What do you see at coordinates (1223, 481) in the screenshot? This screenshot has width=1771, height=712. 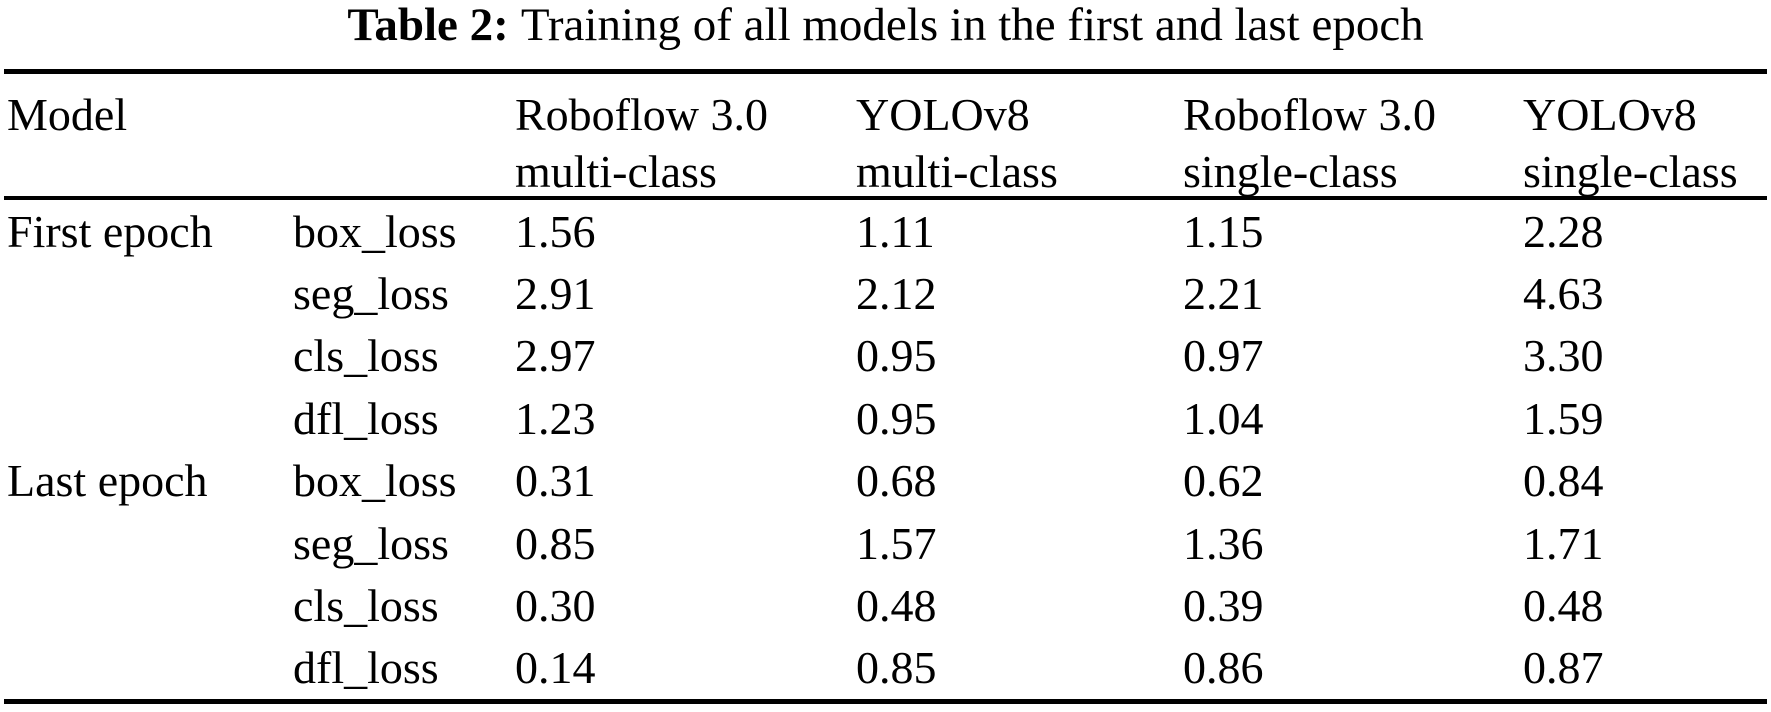 I see `value-cell: 0.62` at bounding box center [1223, 481].